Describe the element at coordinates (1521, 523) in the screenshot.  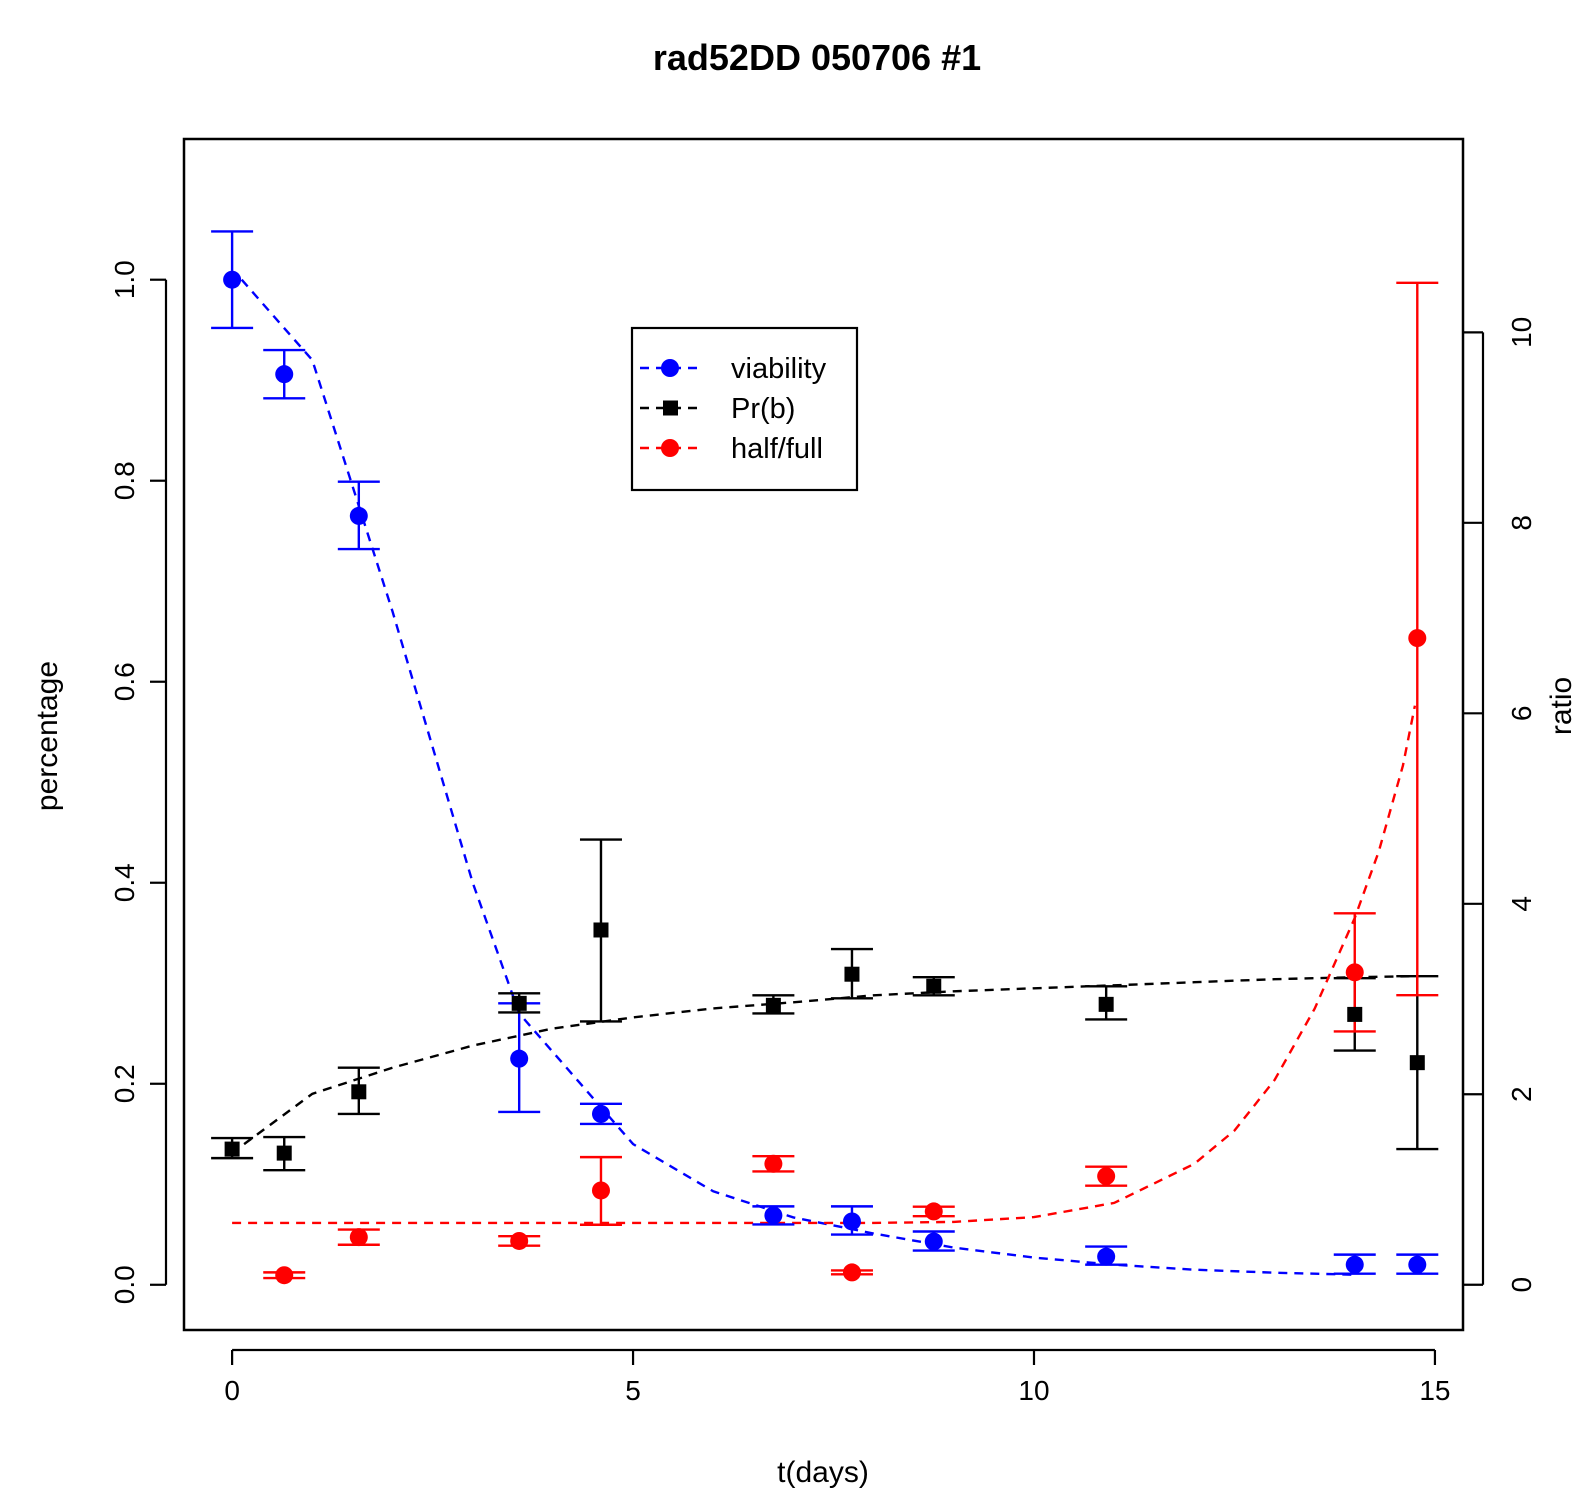
I see `y-right-tick-label: 8` at that location.